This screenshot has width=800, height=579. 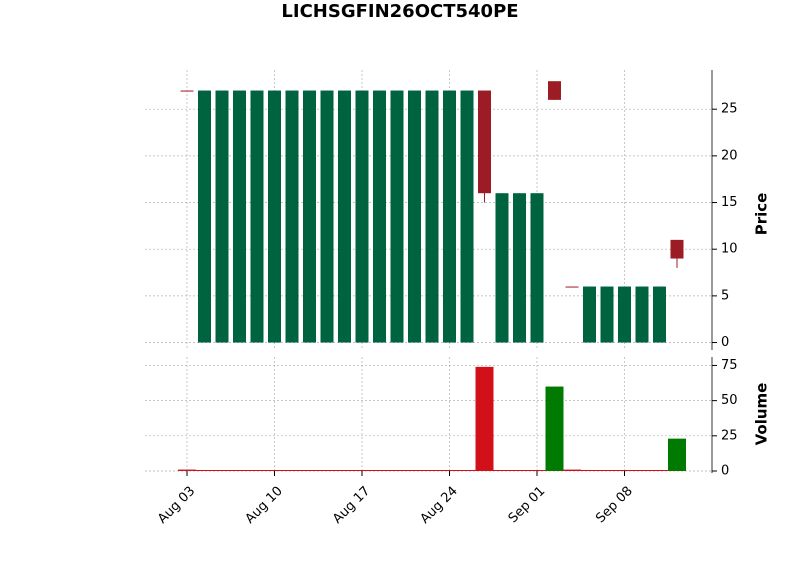 I want to click on y2-tick-label: 75, so click(x=729, y=365).